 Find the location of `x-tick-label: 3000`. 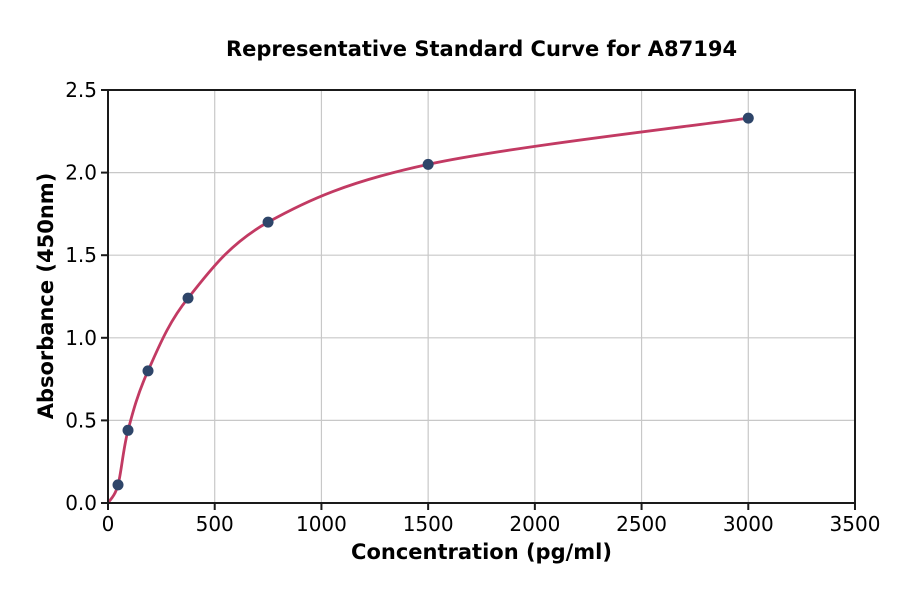

x-tick-label: 3000 is located at coordinates (748, 524).